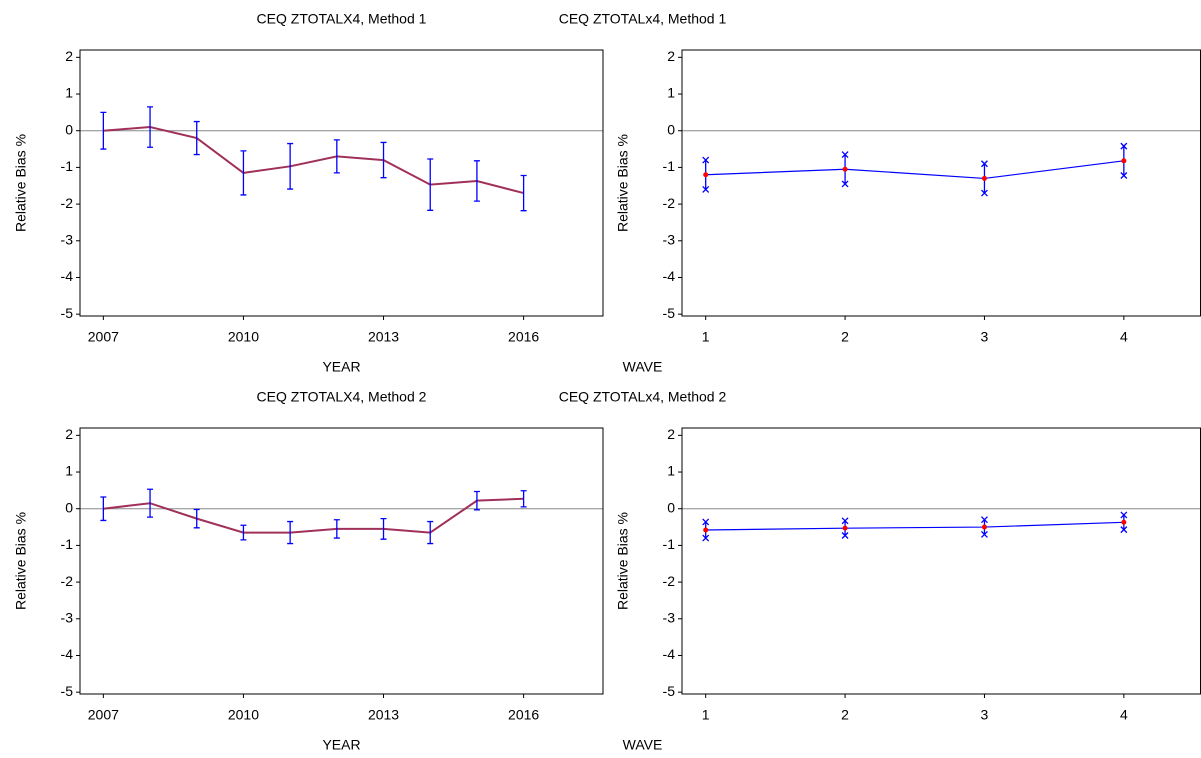 The image size is (1201, 758). I want to click on panel-title: CEQ ZTOTALX4, Method 1, so click(342, 19).